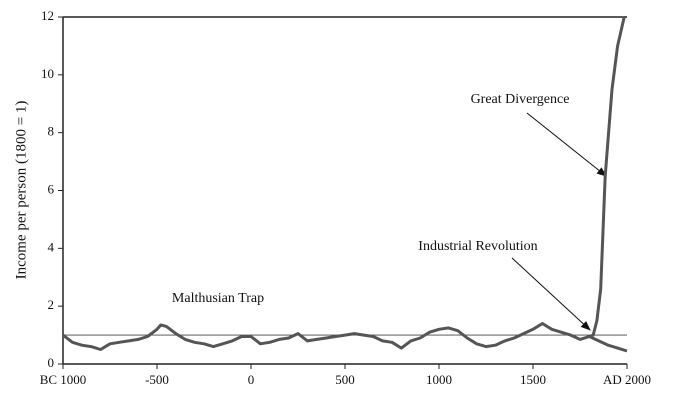  Describe the element at coordinates (47, 15) in the screenshot. I see `y-tick-label: 12` at that location.